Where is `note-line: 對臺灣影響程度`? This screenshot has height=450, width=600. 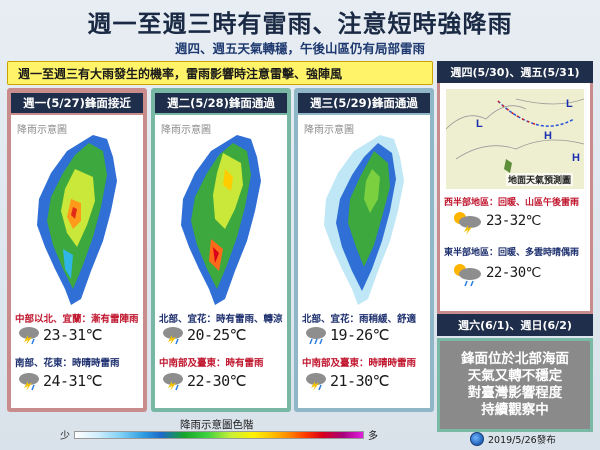
note-line: 對臺灣影響程度 is located at coordinates (515, 393).